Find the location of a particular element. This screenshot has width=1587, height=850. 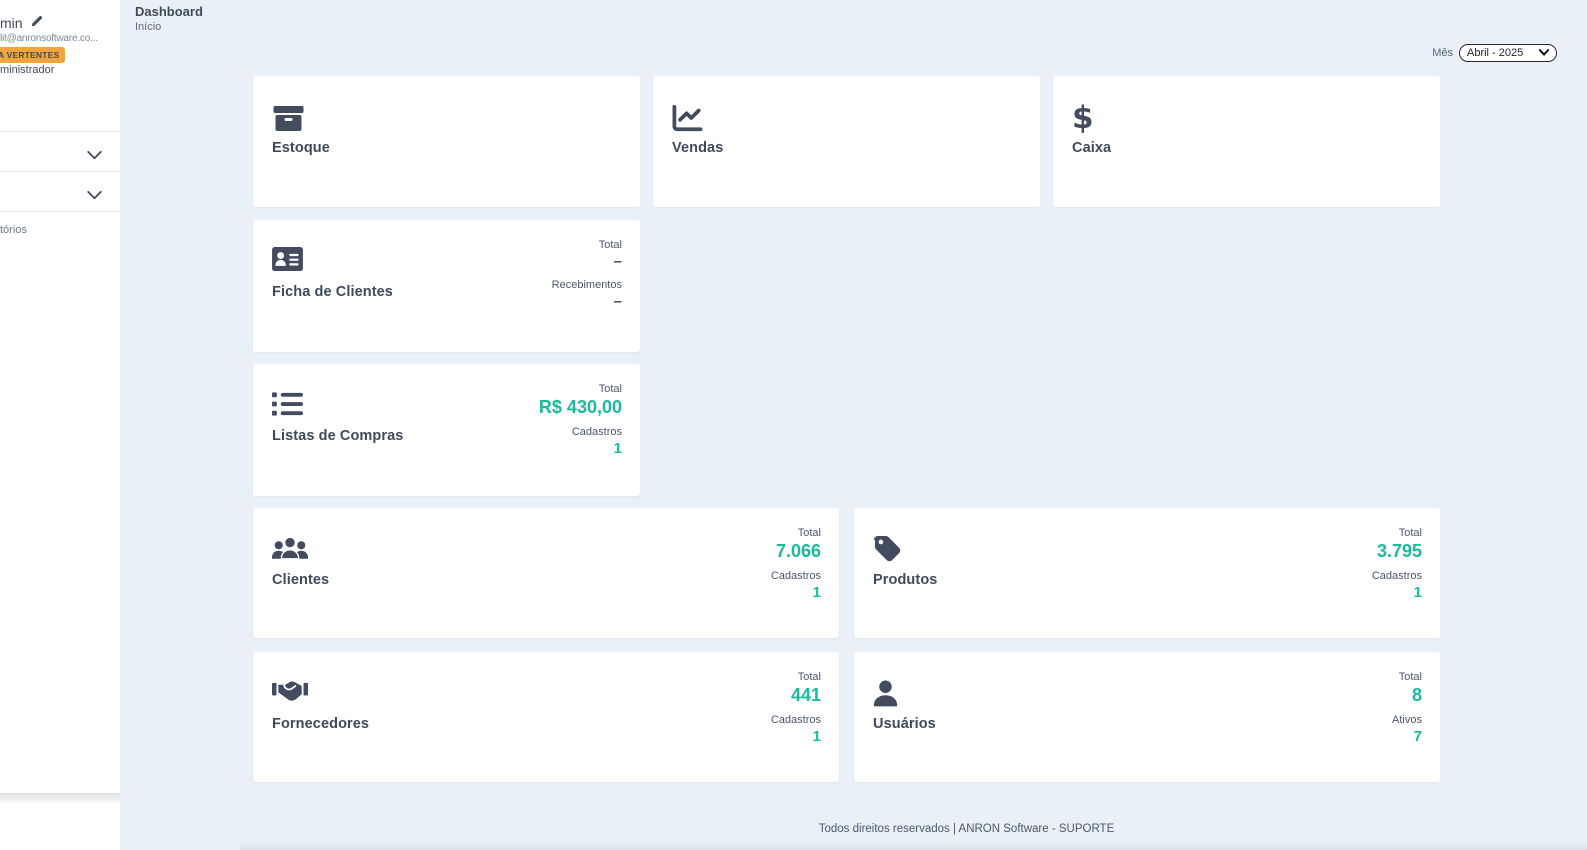

archive-icon is located at coordinates (288, 118).